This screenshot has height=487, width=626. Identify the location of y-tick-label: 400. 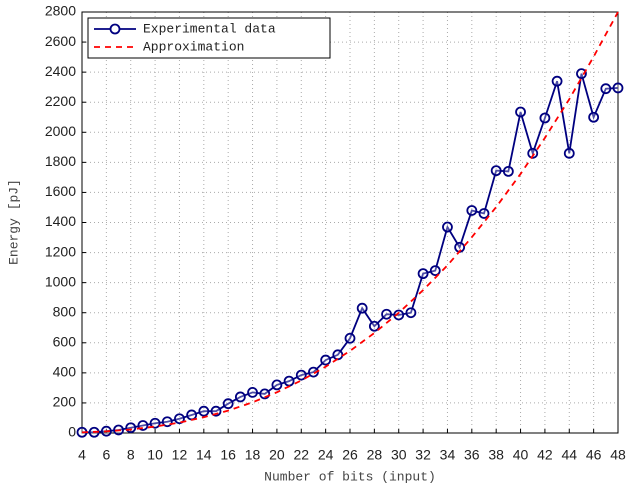
(65, 372).